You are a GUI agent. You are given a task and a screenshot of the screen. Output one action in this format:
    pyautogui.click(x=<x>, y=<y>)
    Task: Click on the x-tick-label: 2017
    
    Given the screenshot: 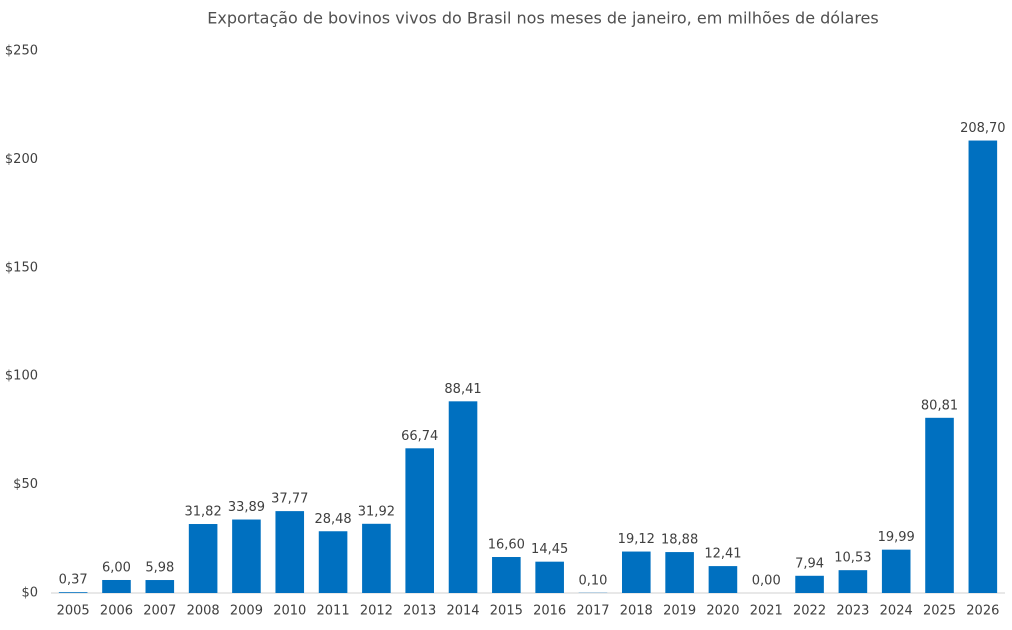 What is the action you would take?
    pyautogui.click(x=592, y=611)
    